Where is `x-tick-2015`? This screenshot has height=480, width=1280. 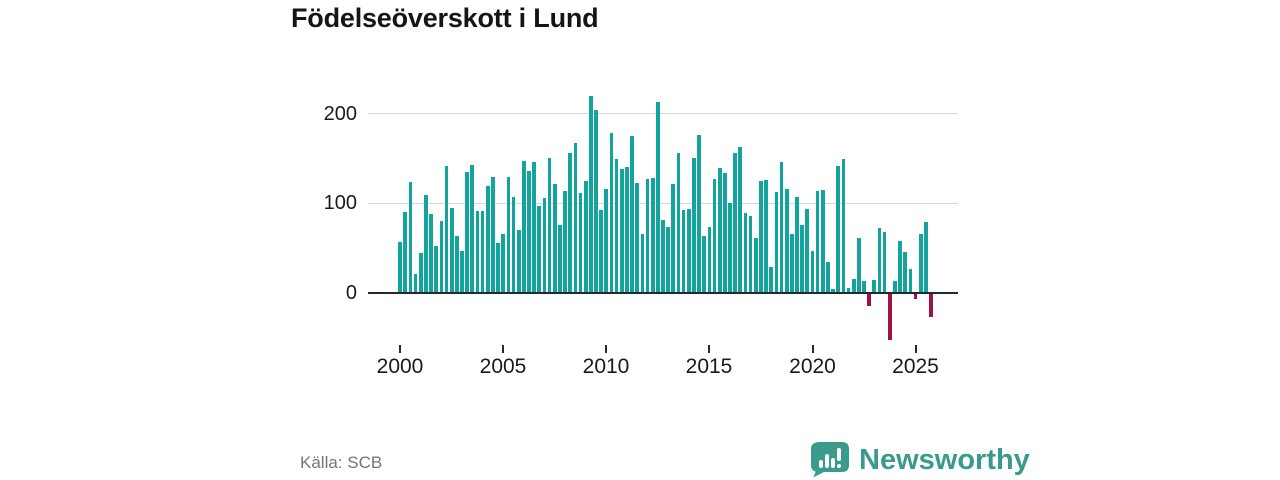 x-tick-2015 is located at coordinates (709, 349).